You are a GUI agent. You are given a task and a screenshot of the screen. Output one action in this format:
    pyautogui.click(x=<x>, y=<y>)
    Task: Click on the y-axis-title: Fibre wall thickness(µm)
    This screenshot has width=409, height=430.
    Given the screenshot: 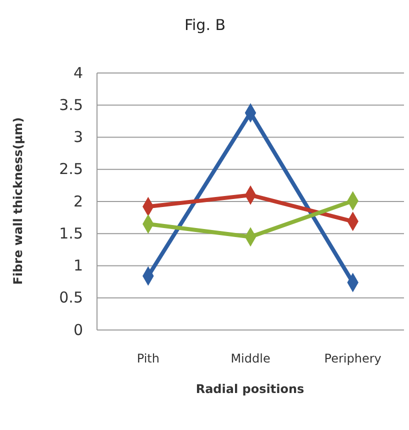 What is the action you would take?
    pyautogui.click(x=18, y=201)
    